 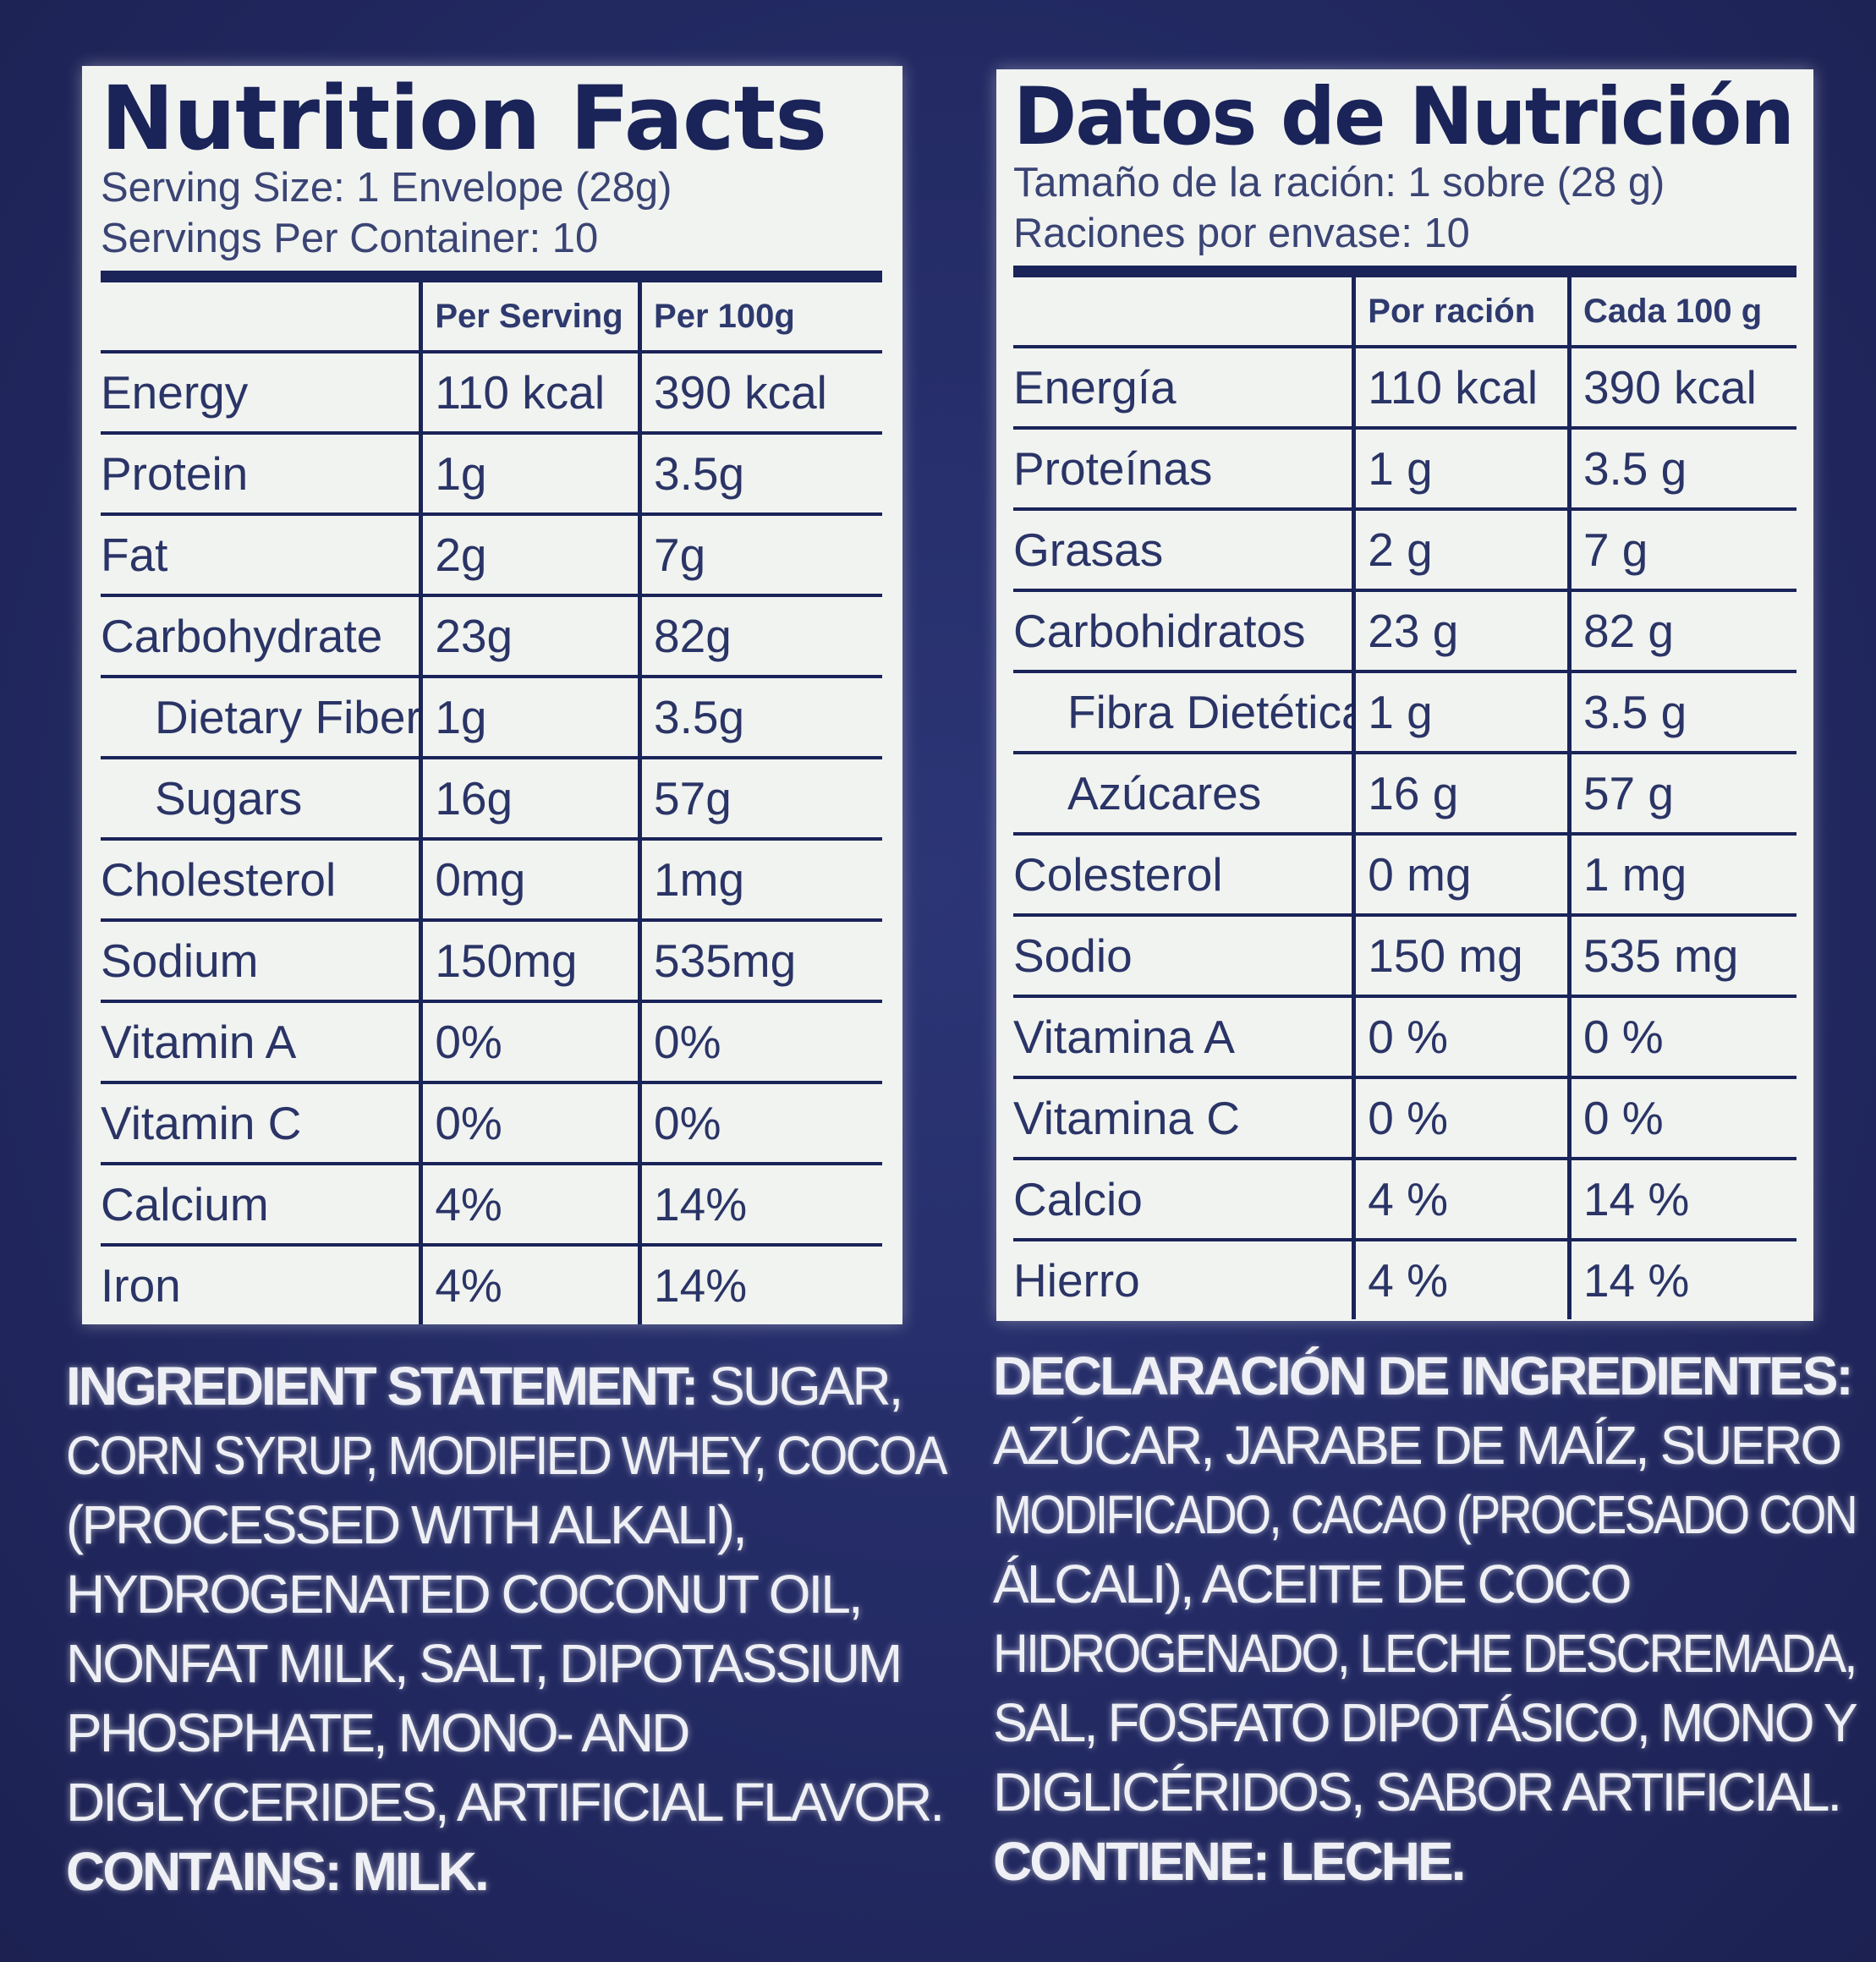 I want to click on table-row: Carbohidratos 23 g 82 g, so click(x=1405, y=631).